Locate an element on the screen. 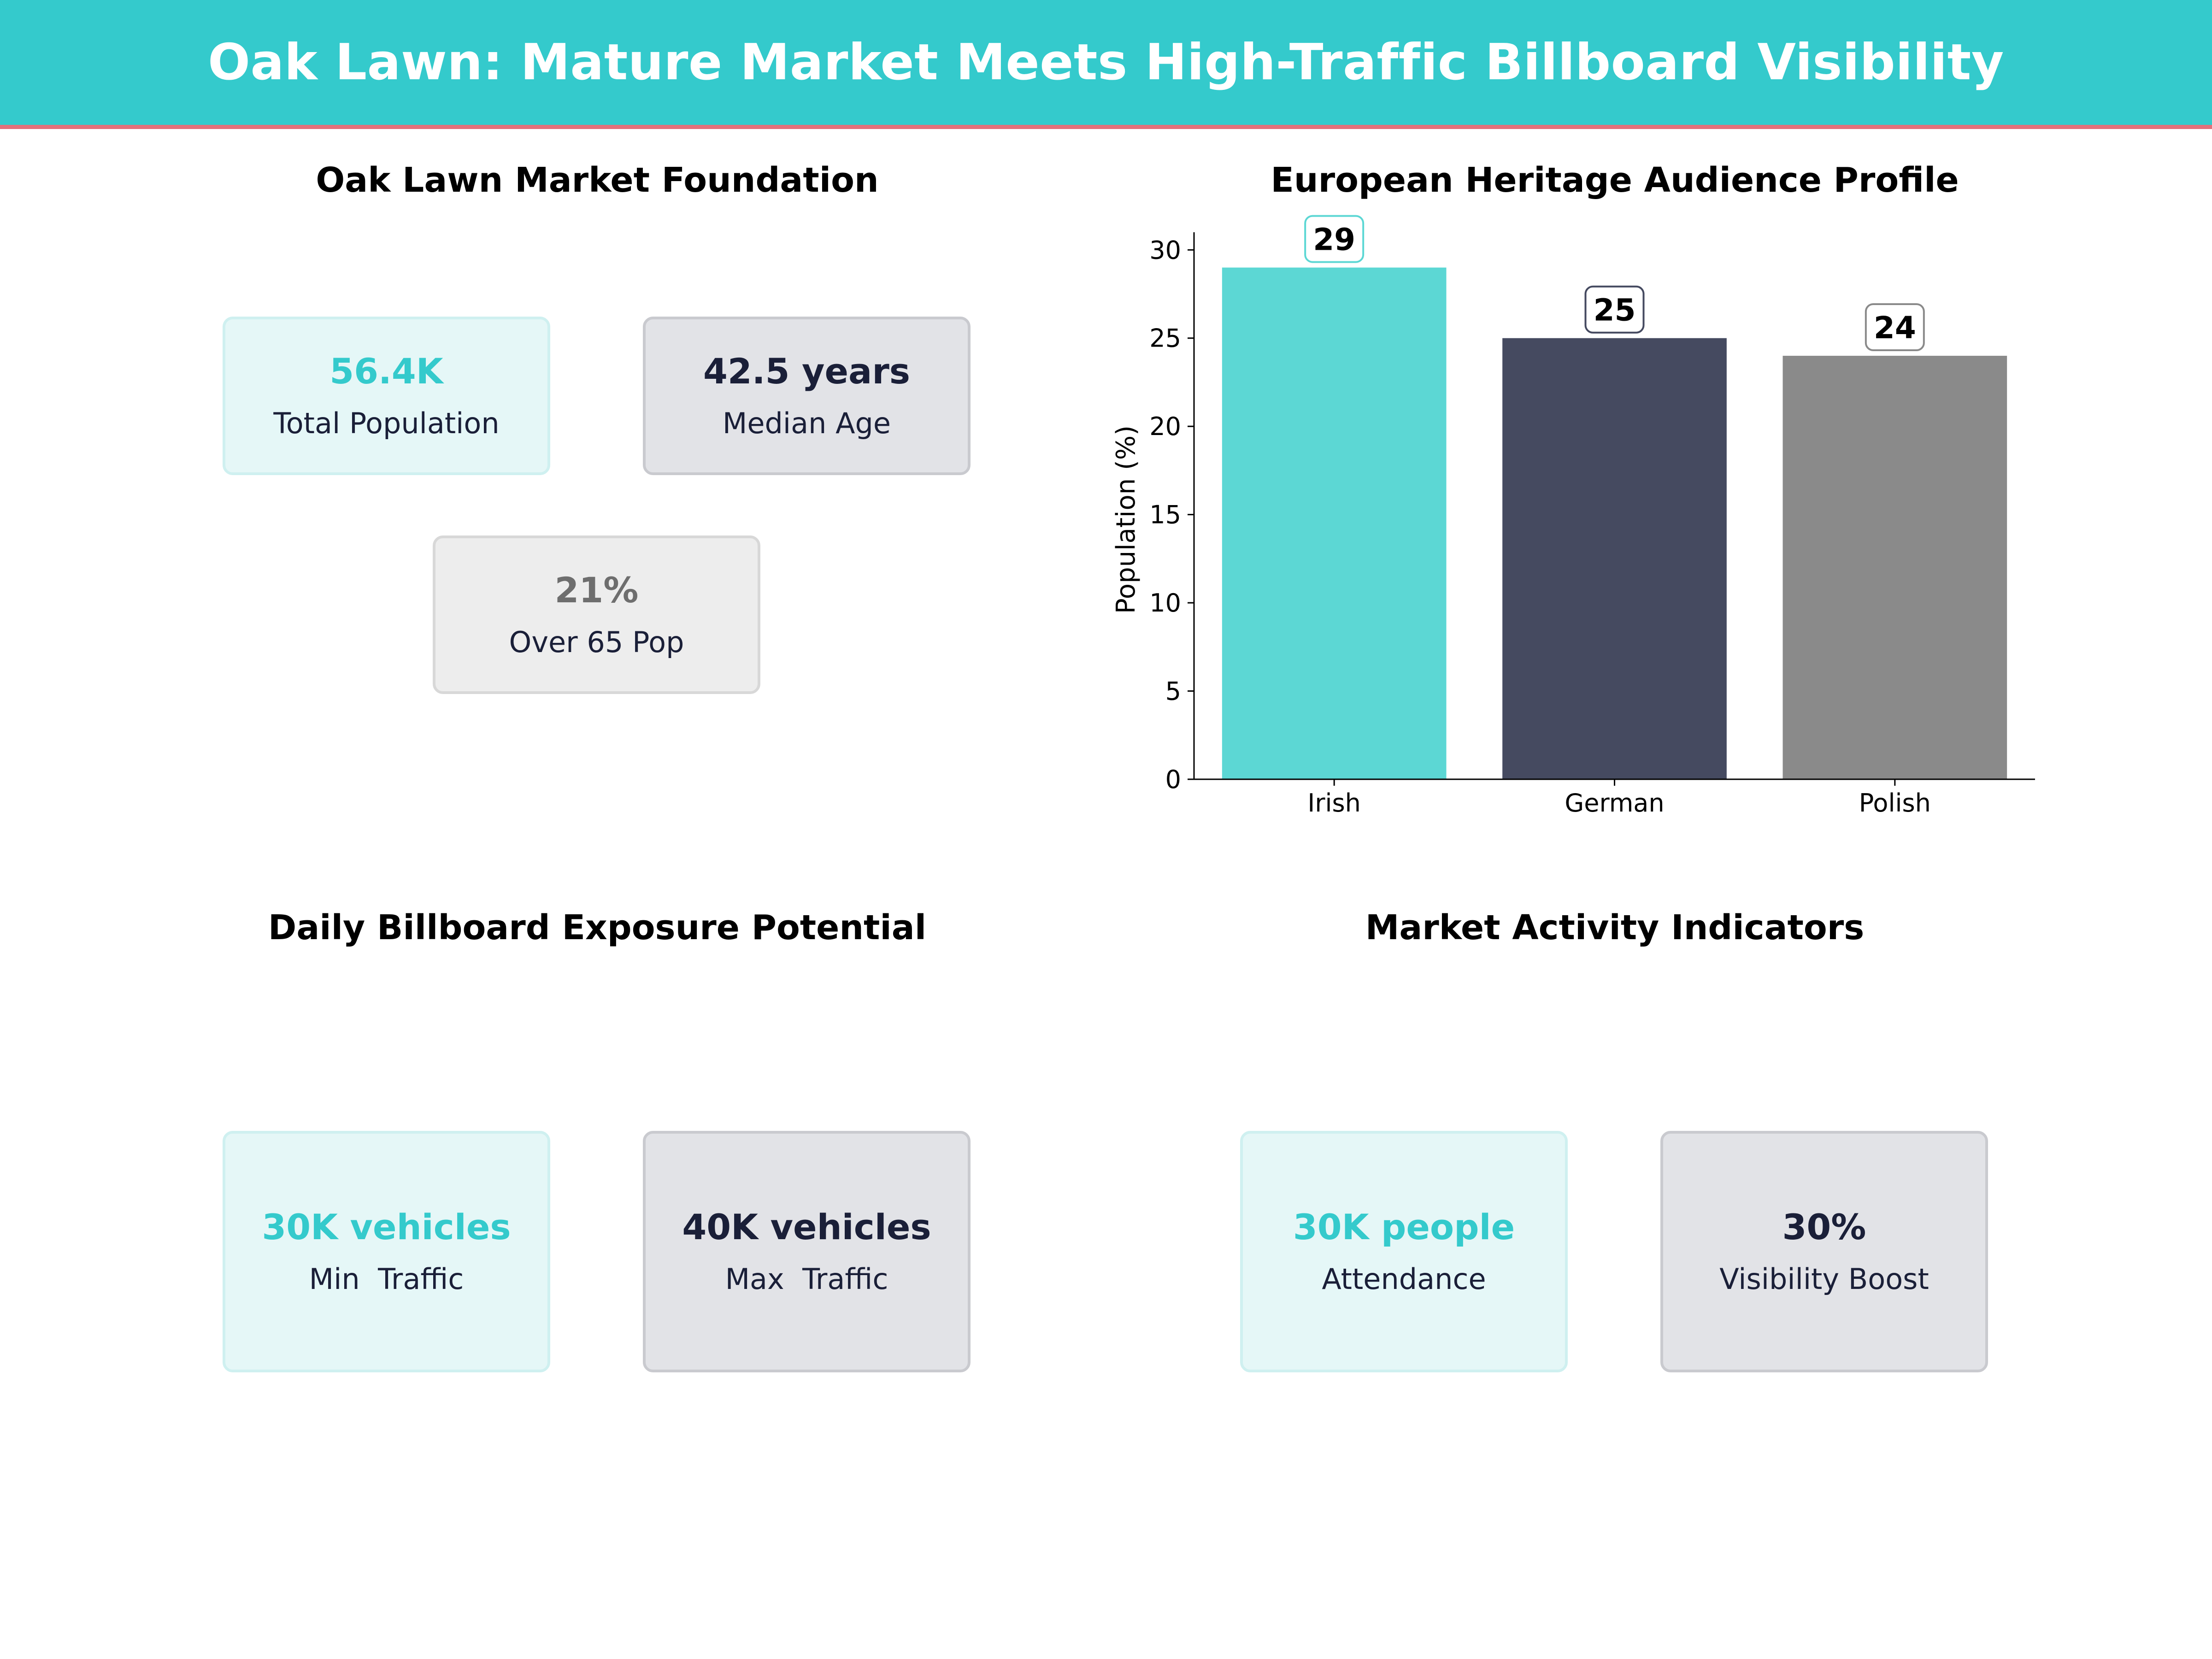 The width and height of the screenshot is (2212, 1659). market-foundation-title: Oak Lawn Market Foundation is located at coordinates (597, 180).